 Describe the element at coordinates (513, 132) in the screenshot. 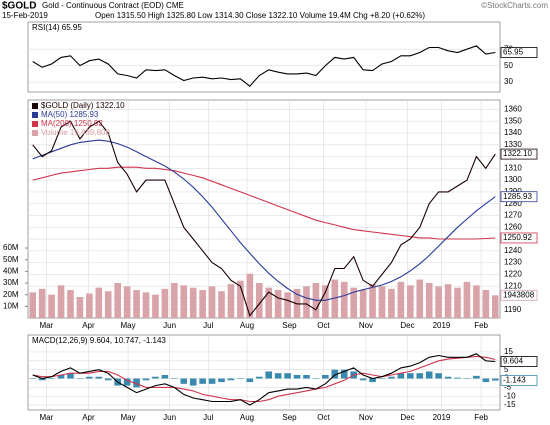

I see `y-tick-label: 1340` at that location.